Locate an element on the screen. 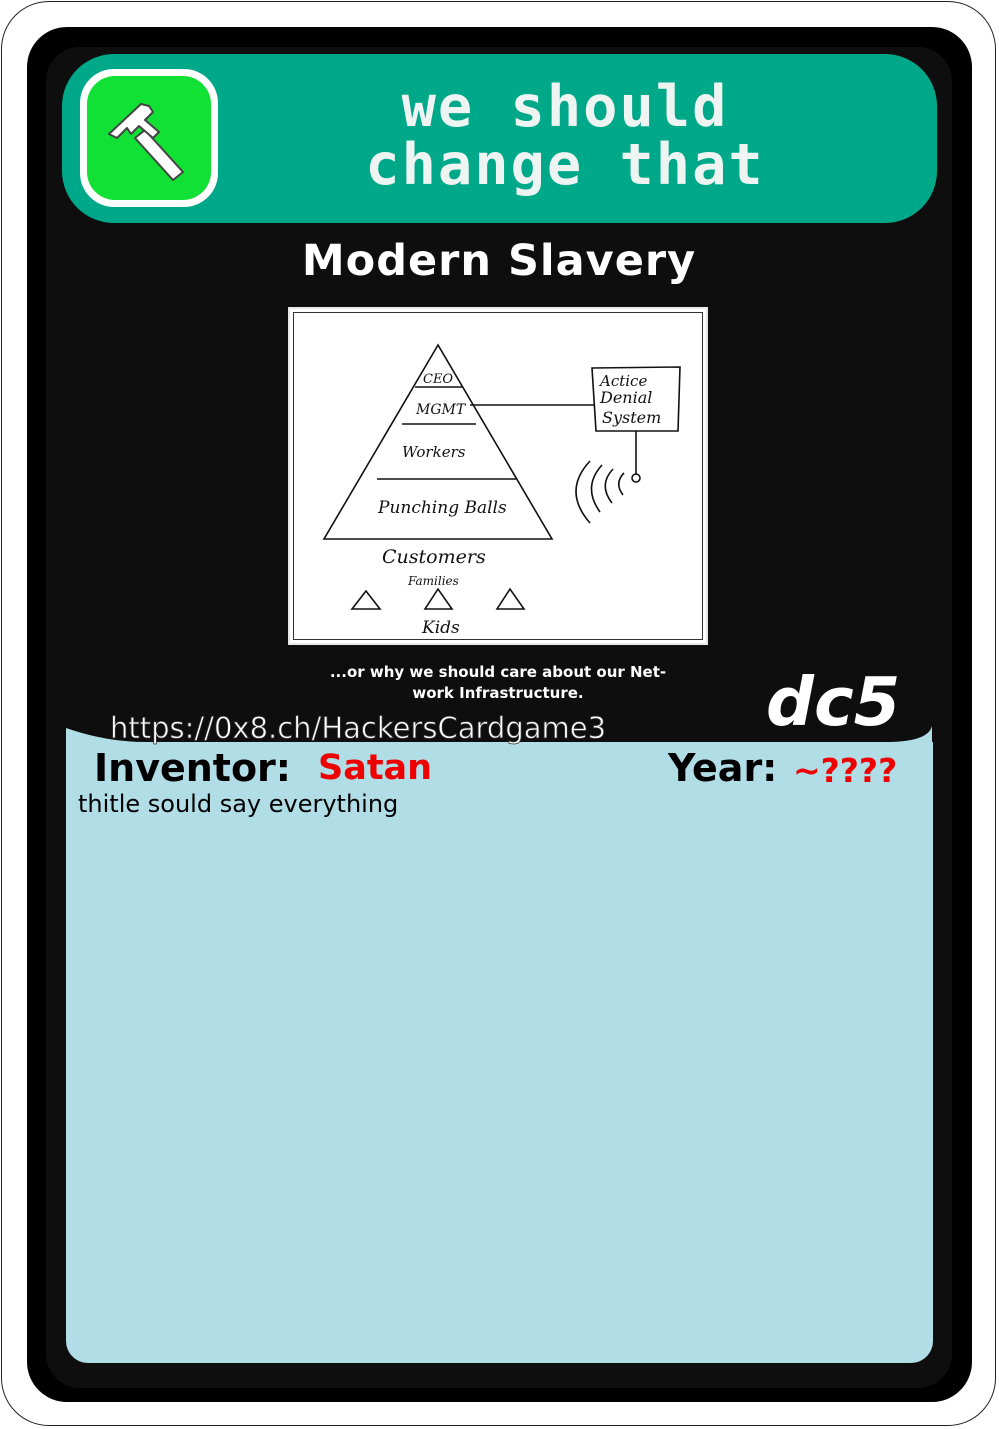 This screenshot has width=999, height=1429. level-mgmt: MGMT is located at coordinates (441, 410).